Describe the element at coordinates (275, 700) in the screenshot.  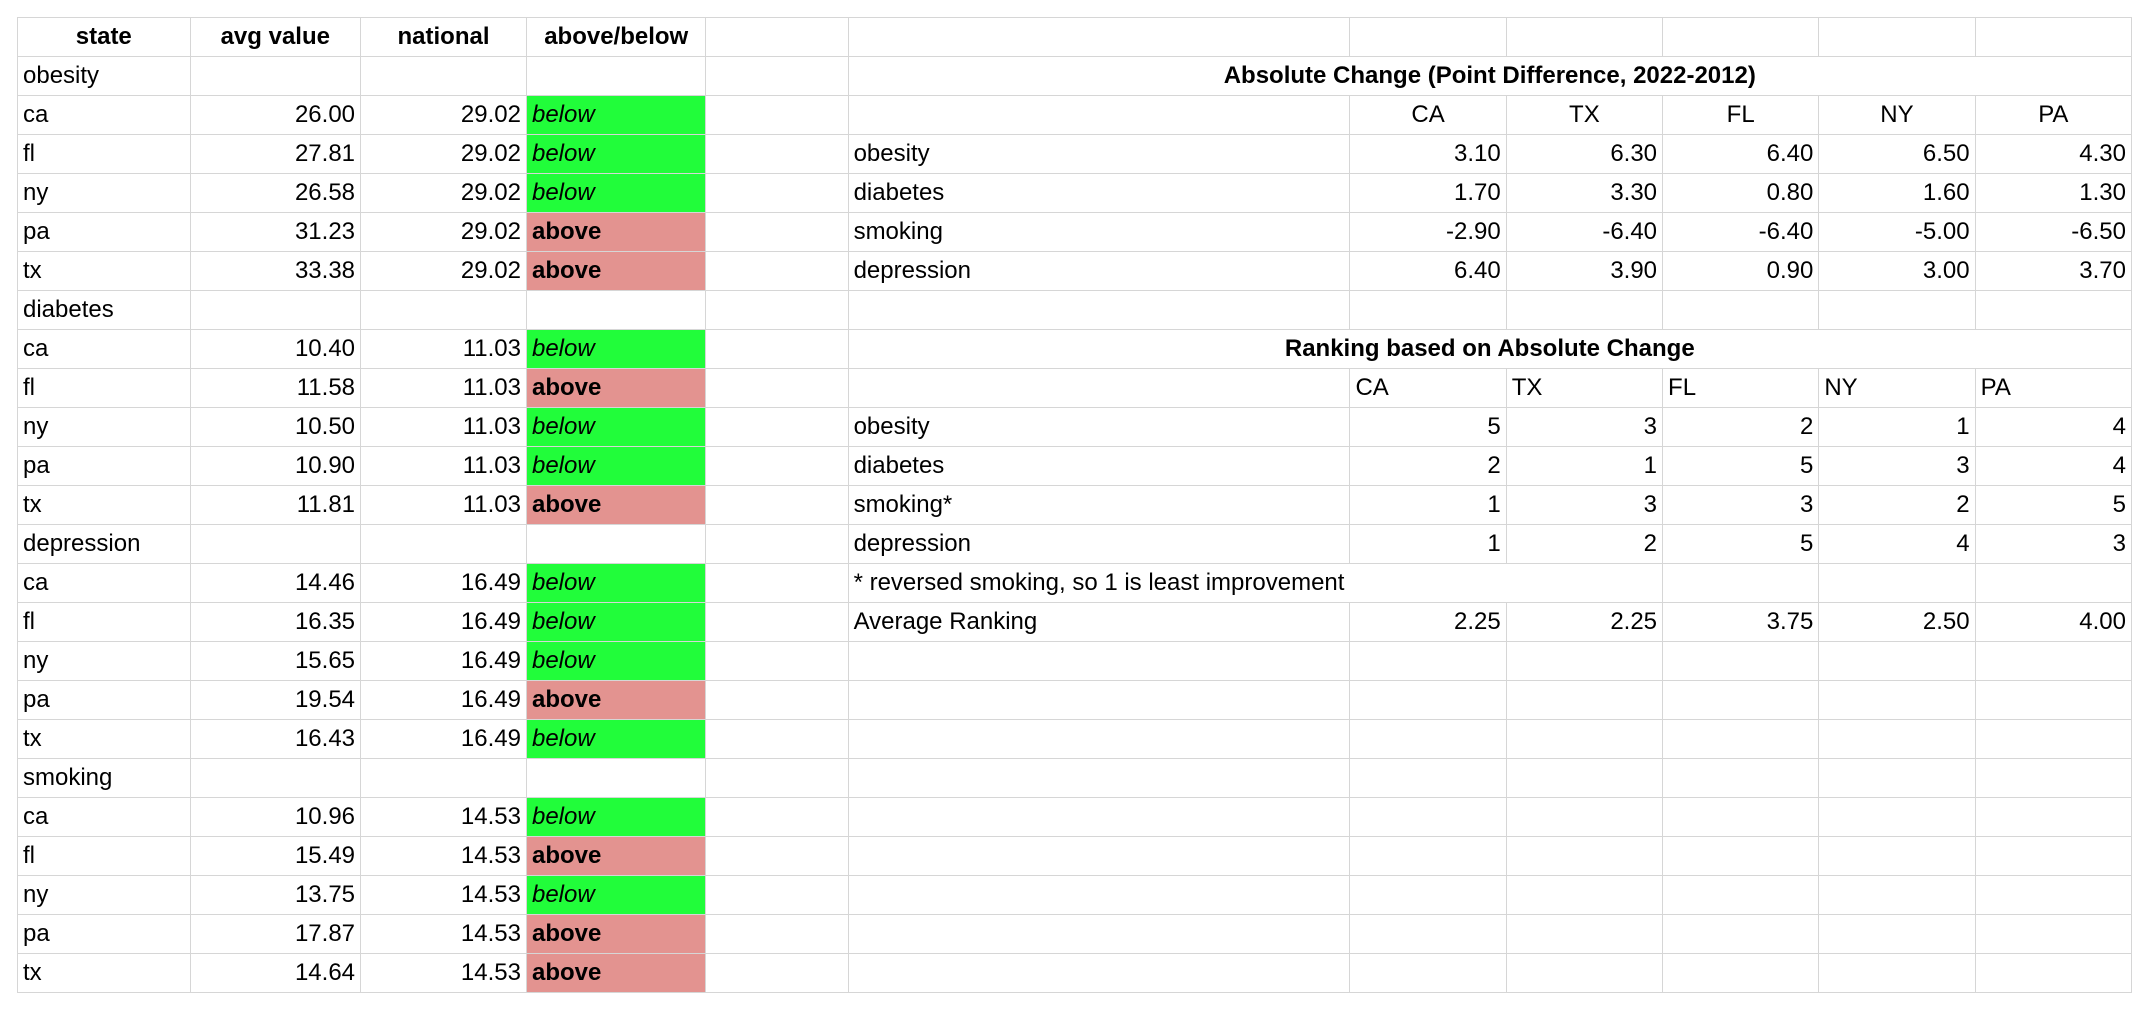
I see `avg-value-cell: 19.54` at that location.